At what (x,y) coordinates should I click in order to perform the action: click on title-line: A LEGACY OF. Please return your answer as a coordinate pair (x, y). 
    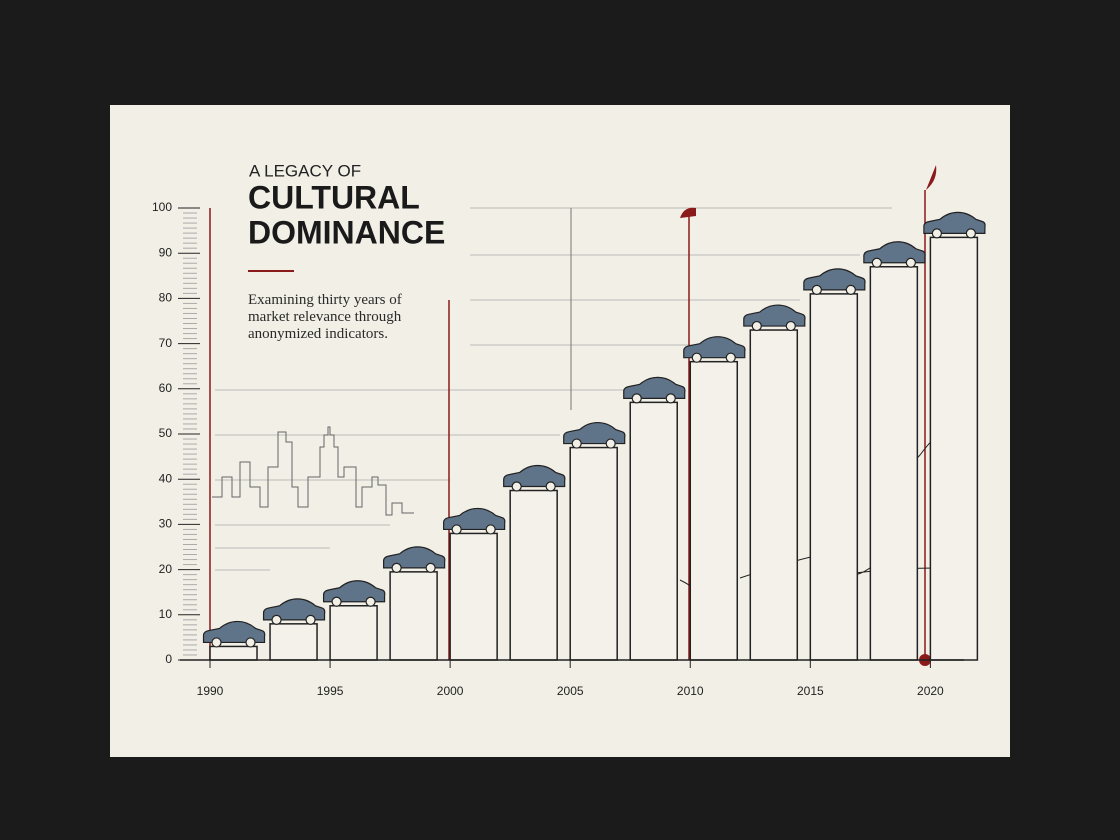
    Looking at the image, I should click on (305, 170).